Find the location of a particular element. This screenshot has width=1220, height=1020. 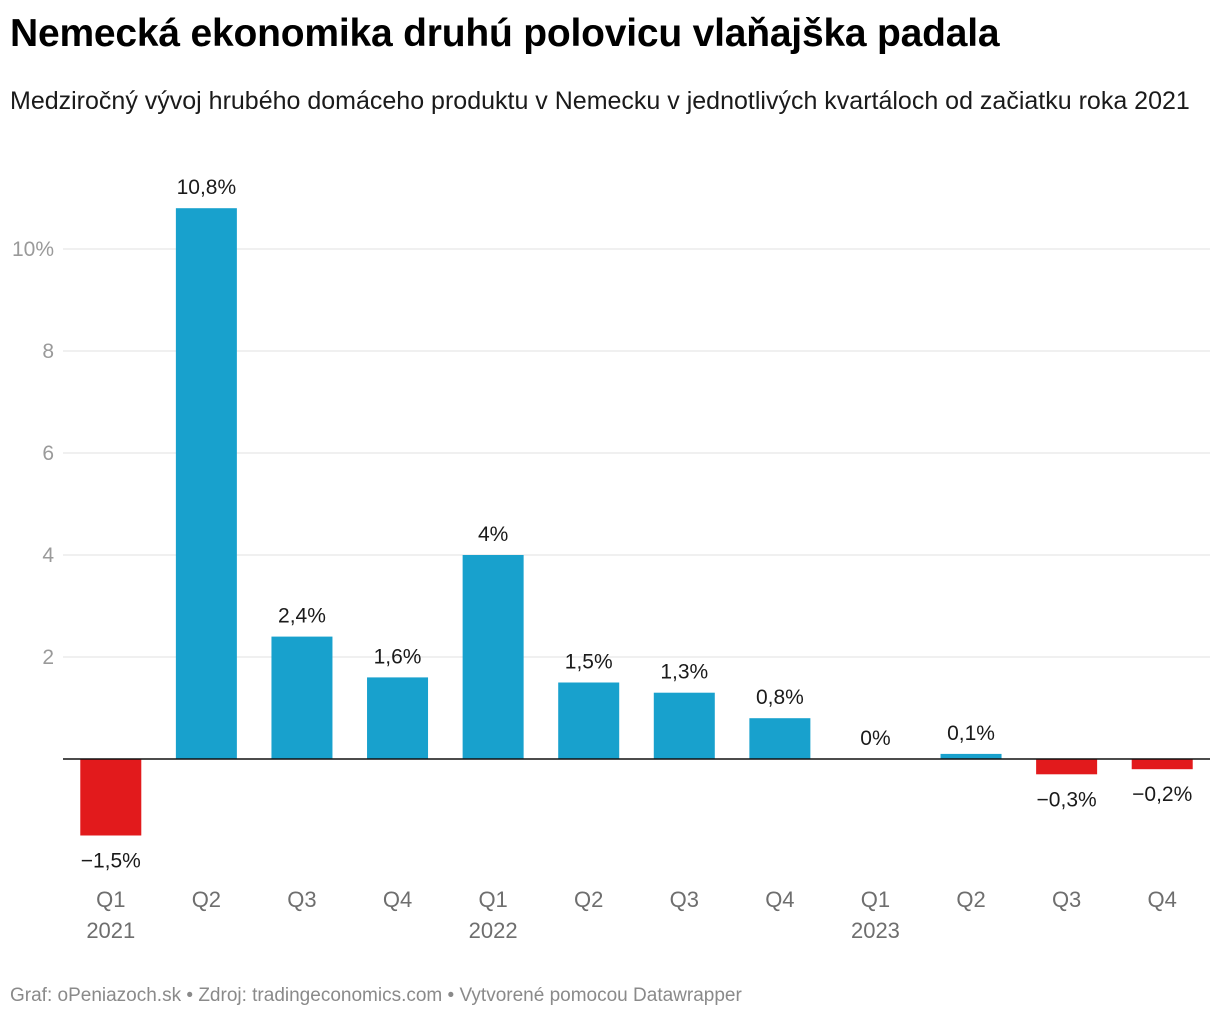

value-label: 0,1% is located at coordinates (971, 733).